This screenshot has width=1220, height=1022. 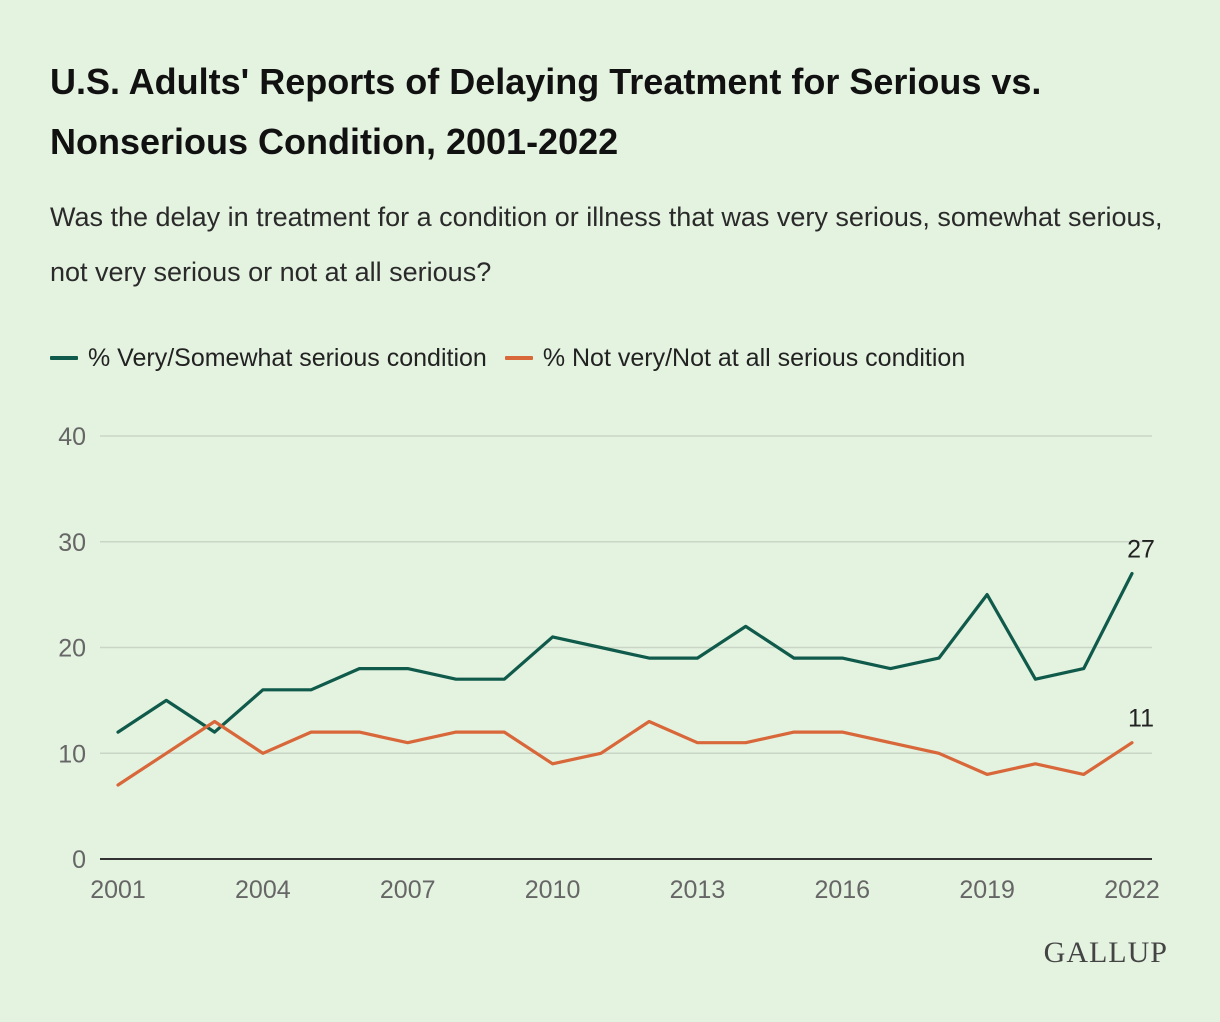 I want to click on end-label-0: 27, so click(x=1141, y=549).